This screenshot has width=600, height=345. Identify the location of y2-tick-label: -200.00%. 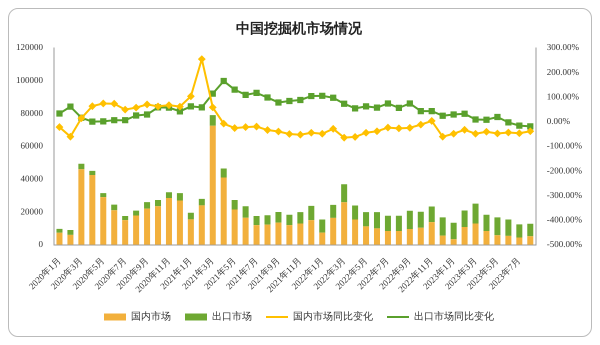
(564, 170).